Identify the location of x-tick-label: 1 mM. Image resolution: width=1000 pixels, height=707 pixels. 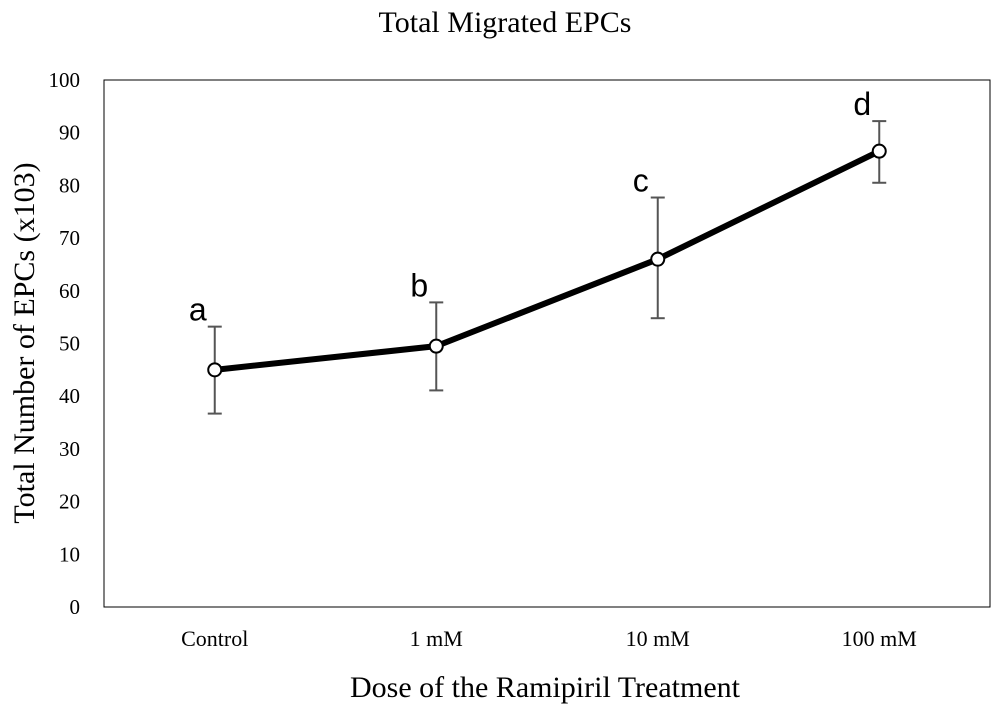
(436, 638).